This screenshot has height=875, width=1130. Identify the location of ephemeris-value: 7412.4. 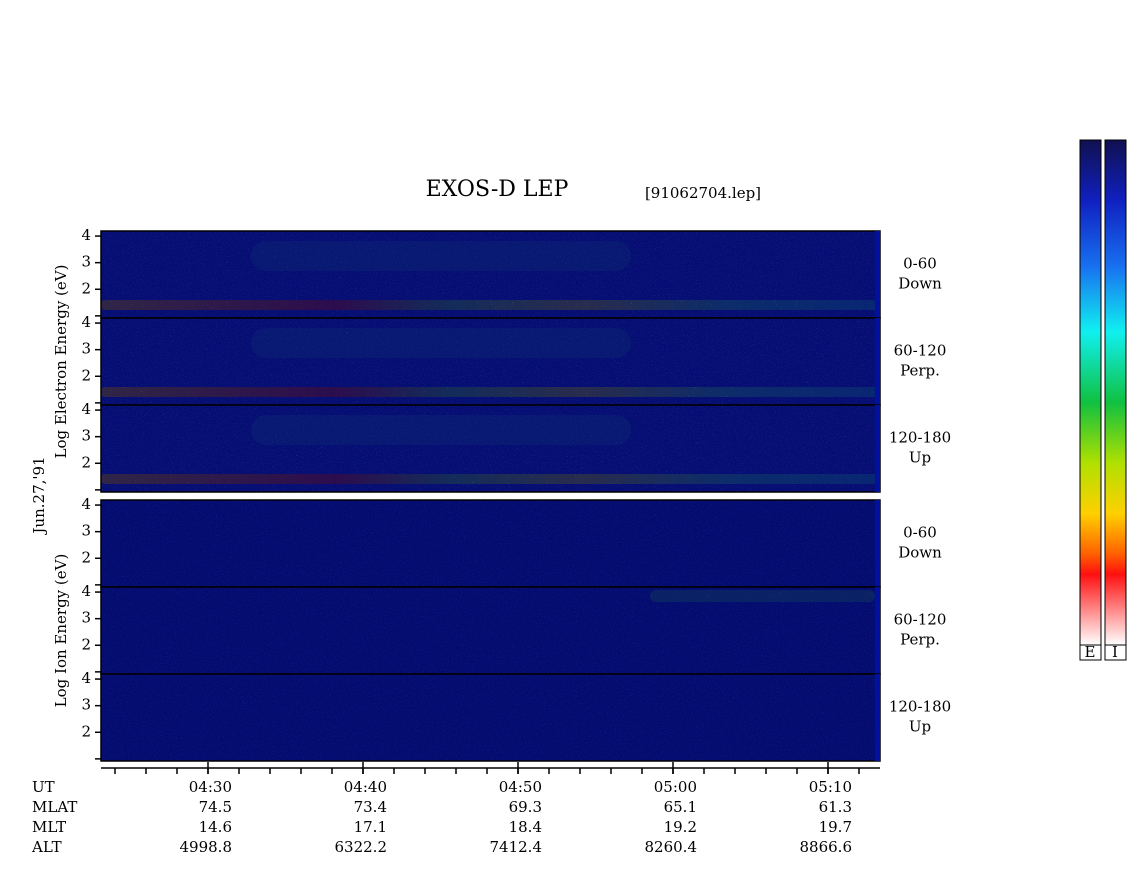
(516, 847).